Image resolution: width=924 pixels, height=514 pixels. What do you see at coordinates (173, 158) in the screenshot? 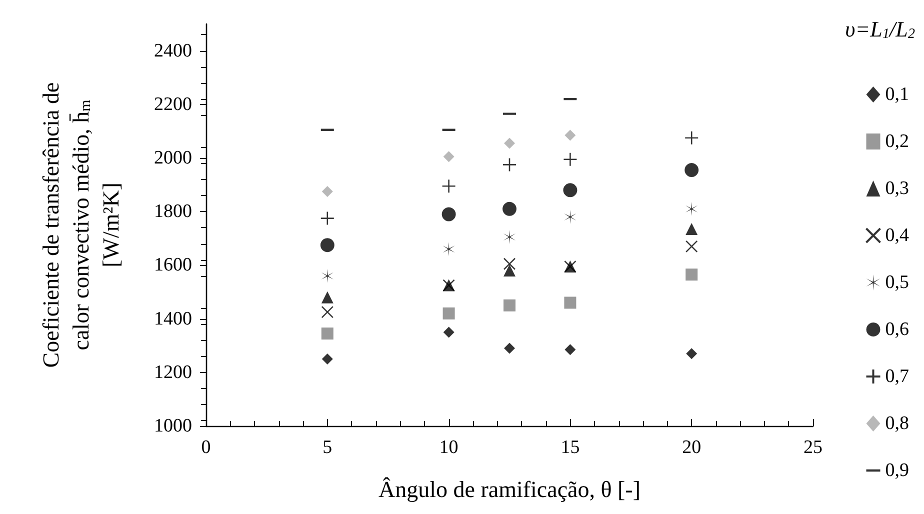
I see `y-tick-label: 2000` at bounding box center [173, 158].